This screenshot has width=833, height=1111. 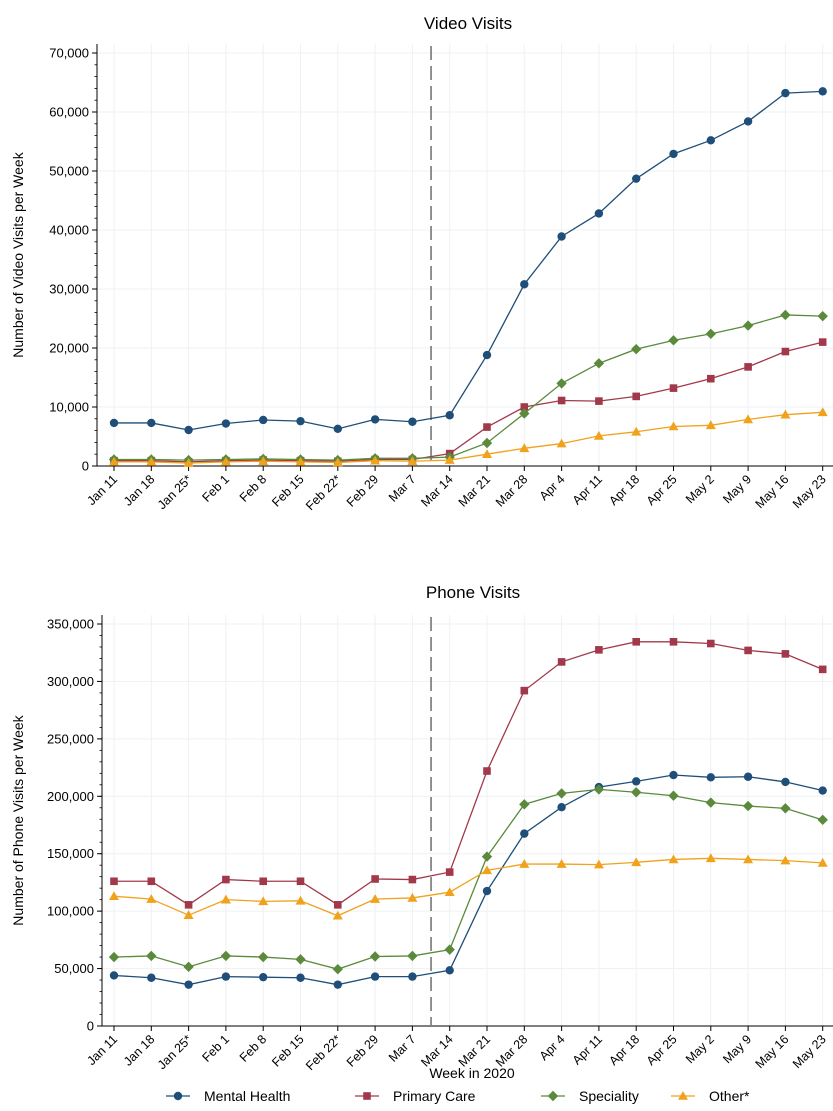 I want to click on y-tick-label: 300,000, so click(x=70, y=681).